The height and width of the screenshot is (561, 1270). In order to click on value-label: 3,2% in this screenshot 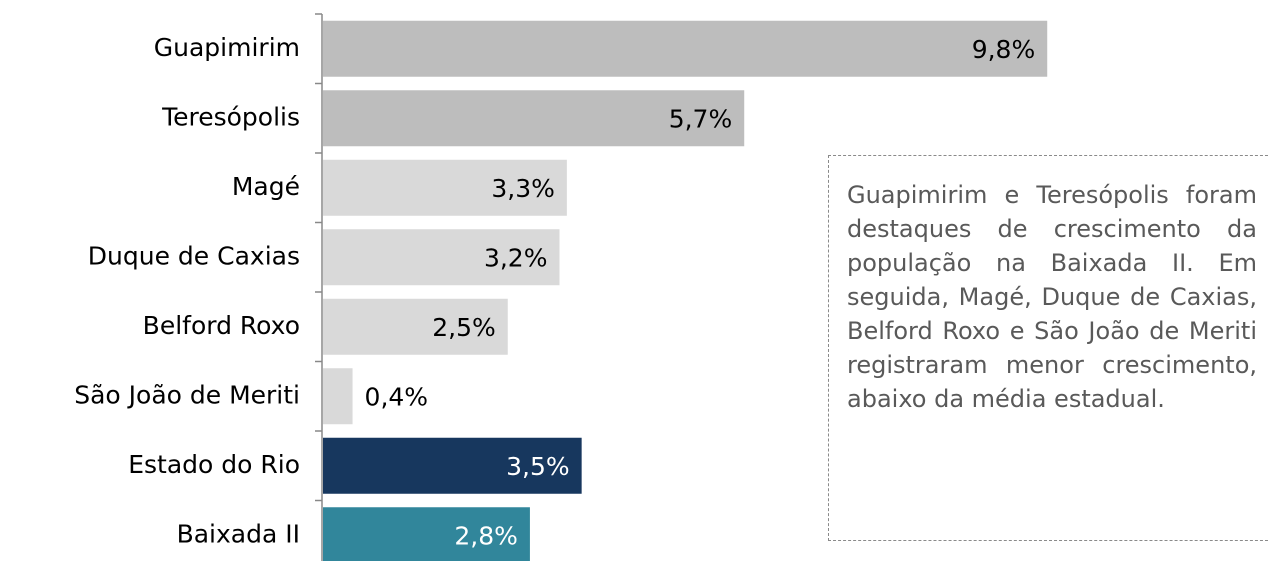, I will do `click(516, 257)`.